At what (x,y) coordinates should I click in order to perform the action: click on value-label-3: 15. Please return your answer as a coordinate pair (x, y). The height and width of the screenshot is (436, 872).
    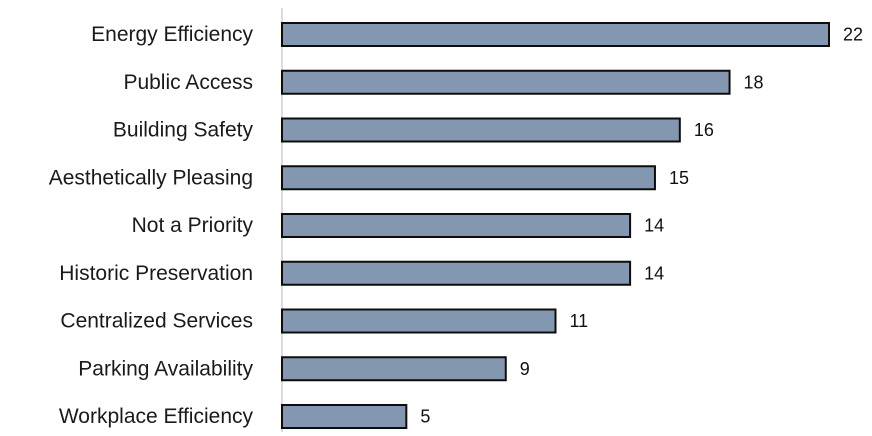
    Looking at the image, I should click on (679, 178).